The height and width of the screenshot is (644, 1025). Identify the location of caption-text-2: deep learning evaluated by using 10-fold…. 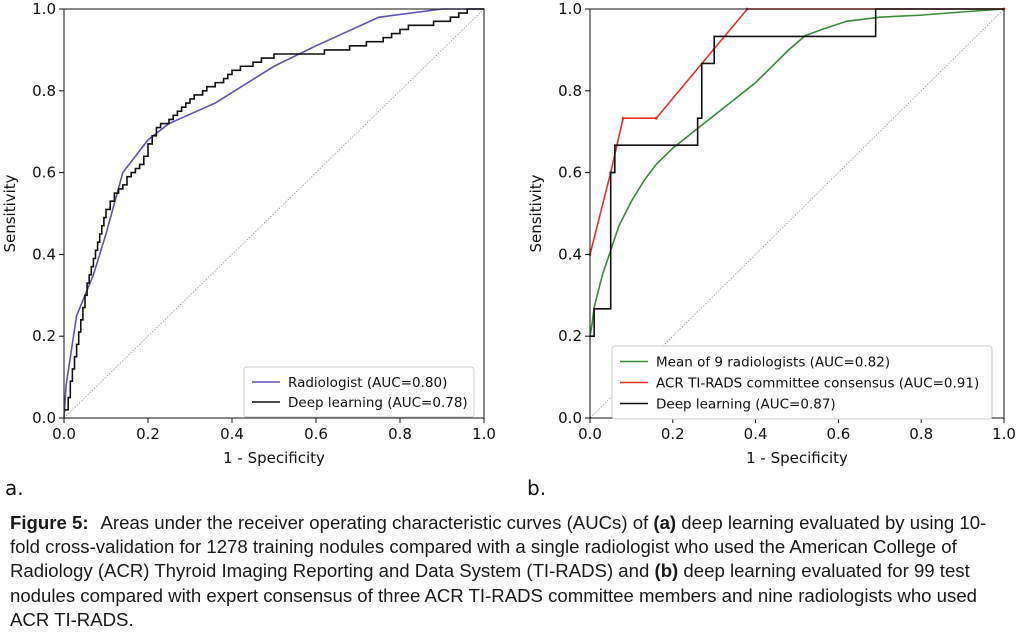
(498, 547).